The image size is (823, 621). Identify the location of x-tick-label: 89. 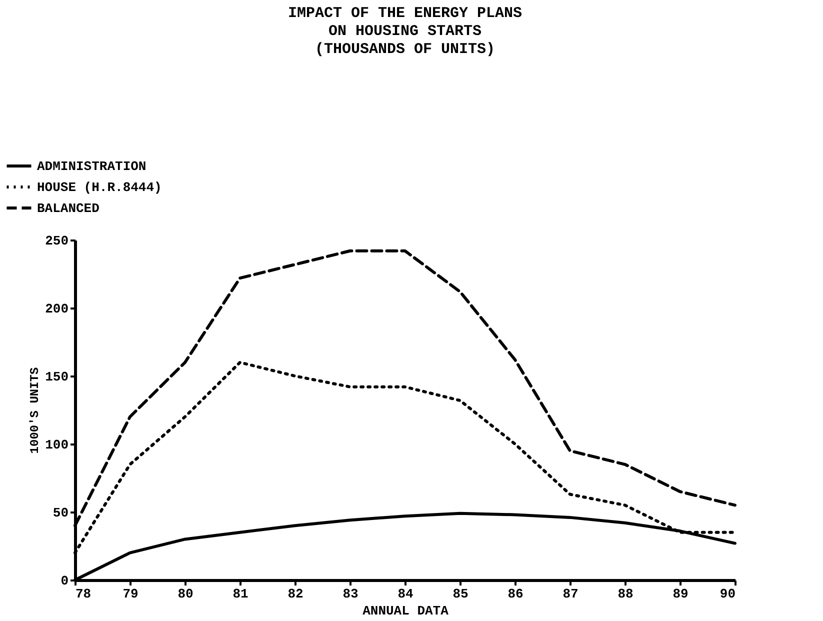
(680, 594).